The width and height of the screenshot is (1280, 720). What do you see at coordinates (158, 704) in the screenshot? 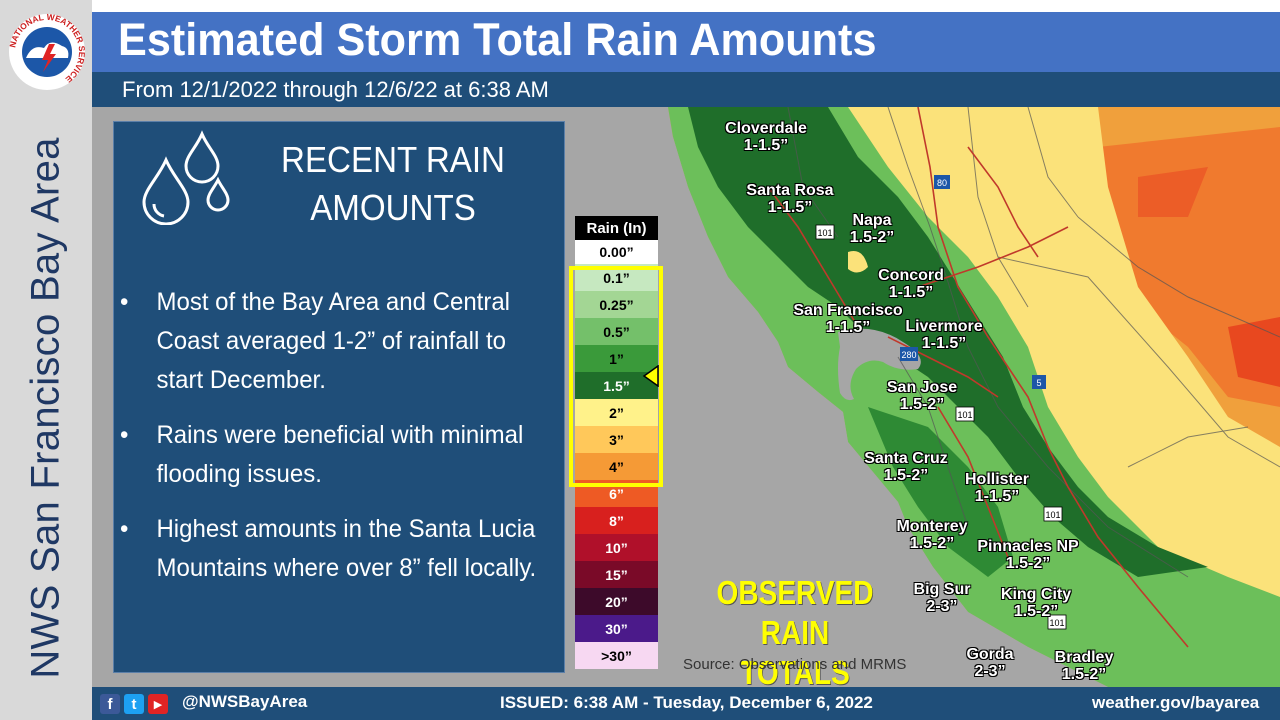
I see `youtube-icon: ▶` at bounding box center [158, 704].